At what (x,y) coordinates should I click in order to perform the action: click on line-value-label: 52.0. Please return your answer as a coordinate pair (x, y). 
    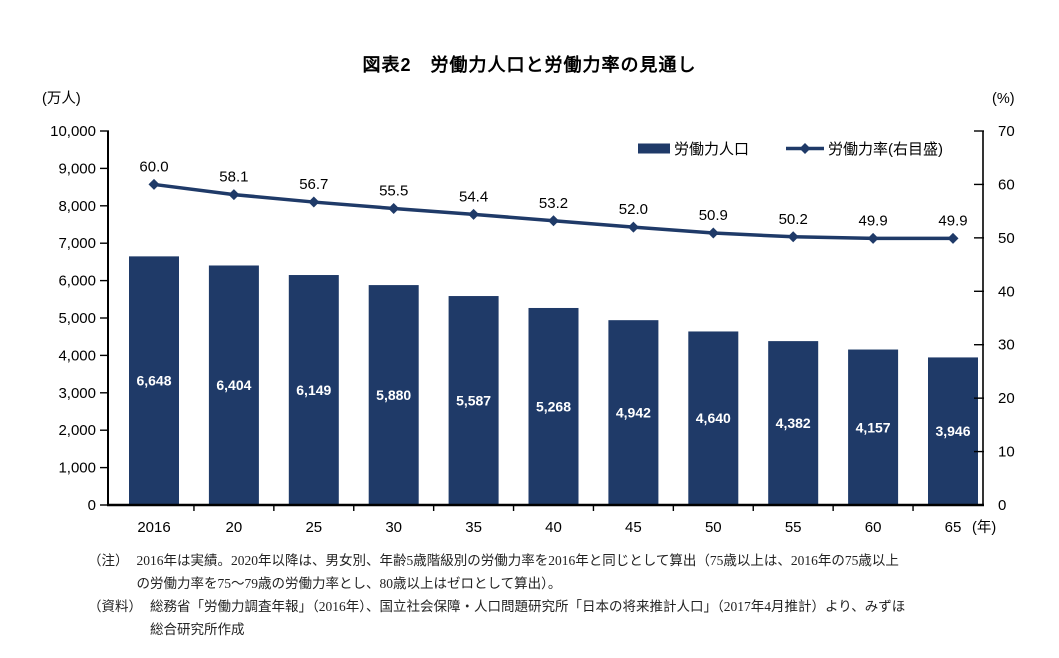
    Looking at the image, I should click on (633, 209).